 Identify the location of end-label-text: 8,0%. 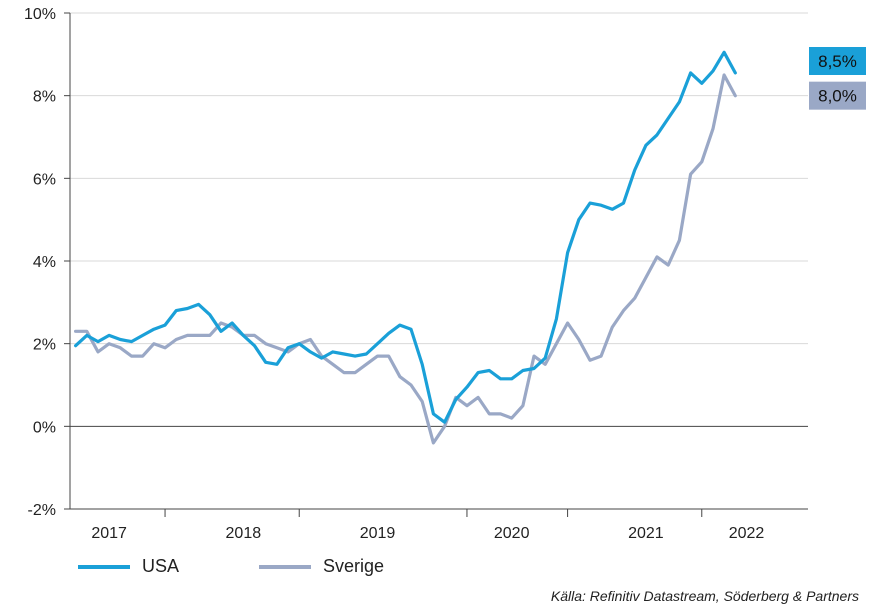
(837, 96).